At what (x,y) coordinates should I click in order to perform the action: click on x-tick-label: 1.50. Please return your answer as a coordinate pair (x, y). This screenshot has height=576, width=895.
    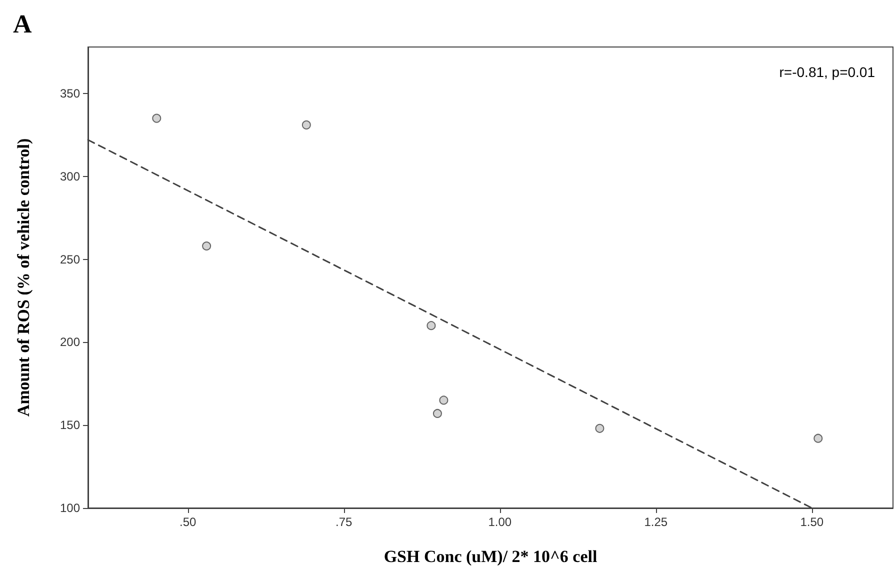
    Looking at the image, I should click on (812, 522).